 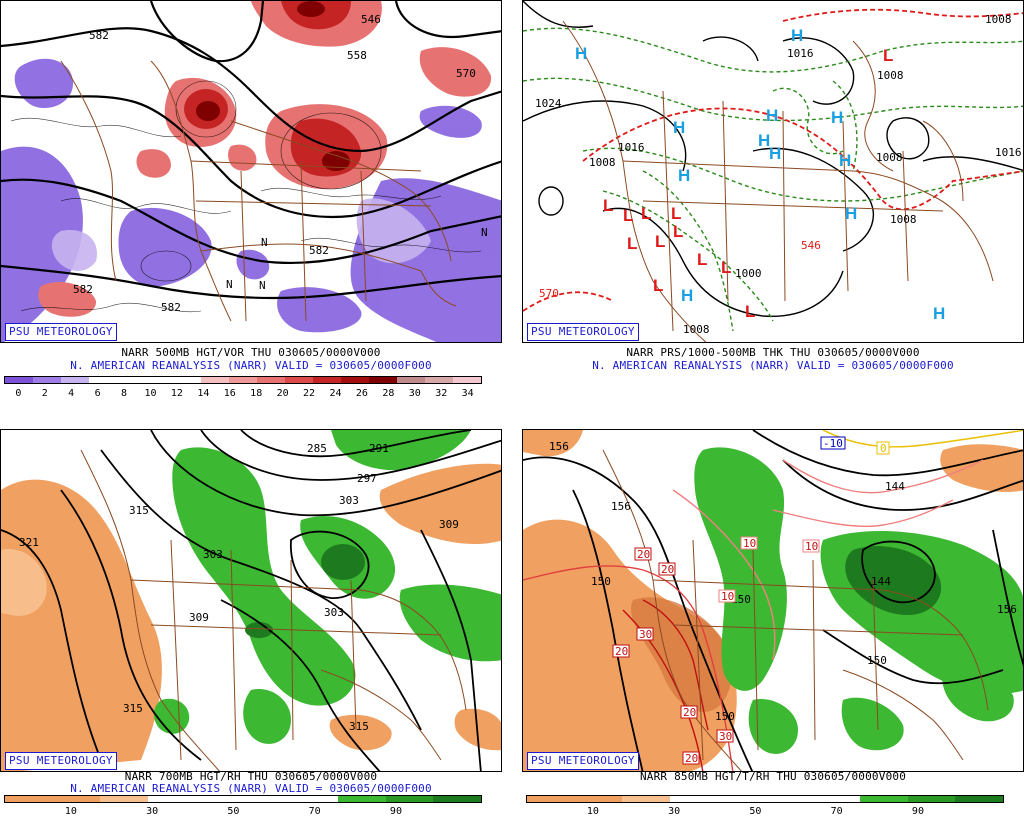 I want to click on scale-tick: 20, so click(x=282, y=393).